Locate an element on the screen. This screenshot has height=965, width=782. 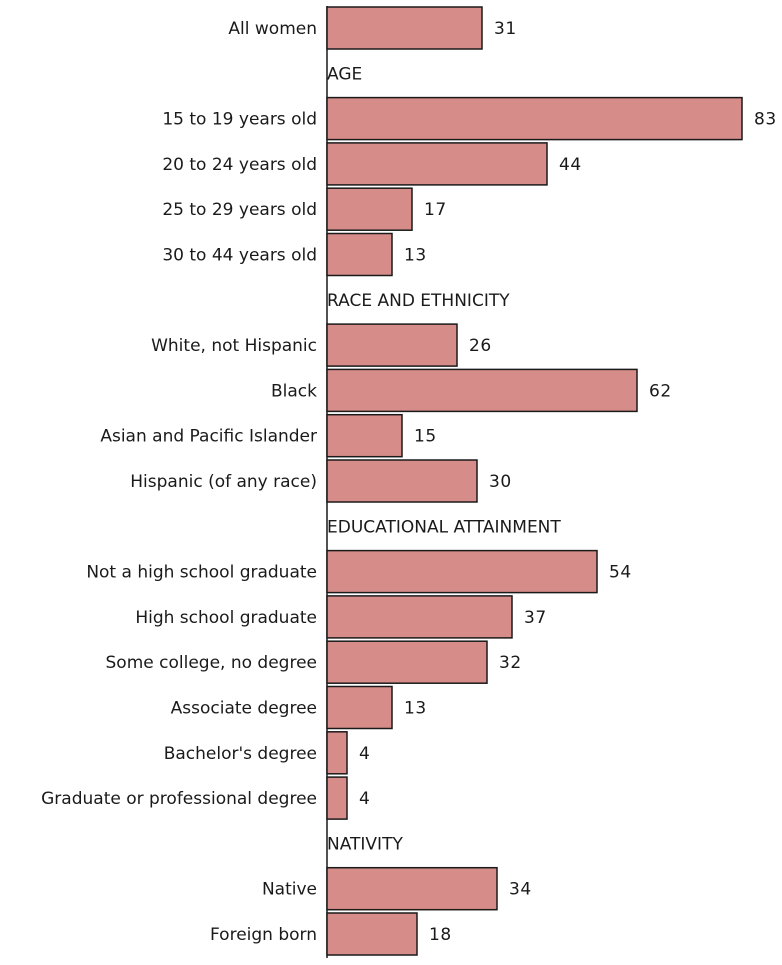
category-label: Asian and Pacific Islander is located at coordinates (208, 437).